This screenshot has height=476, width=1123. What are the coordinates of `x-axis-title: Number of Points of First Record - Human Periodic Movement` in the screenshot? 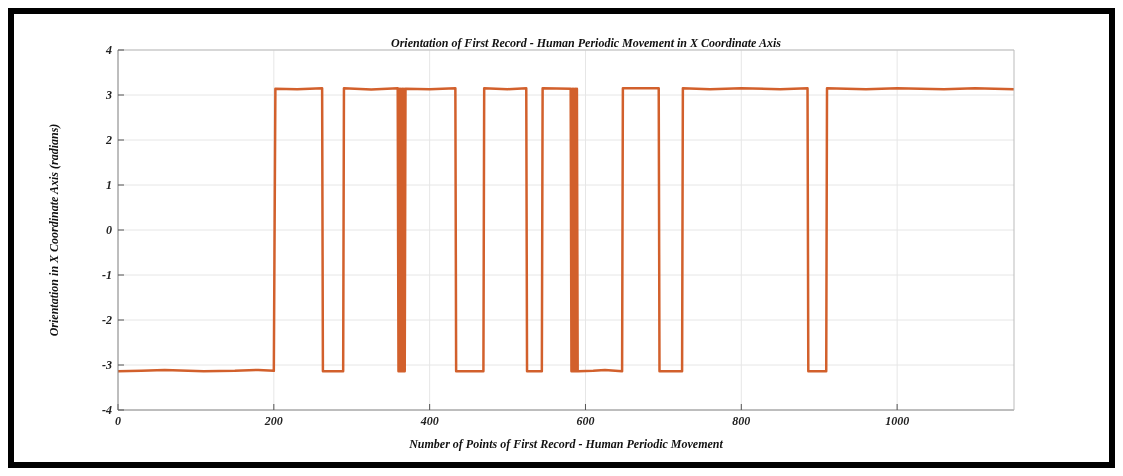 It's located at (566, 444).